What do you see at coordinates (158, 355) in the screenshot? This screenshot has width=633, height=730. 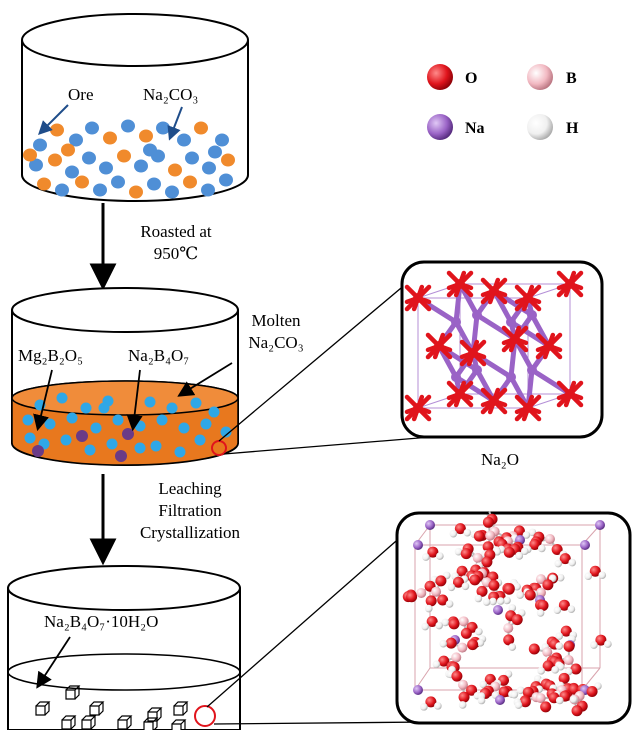 I see `na2b4o7-label: Na₂B₄O₇` at bounding box center [158, 355].